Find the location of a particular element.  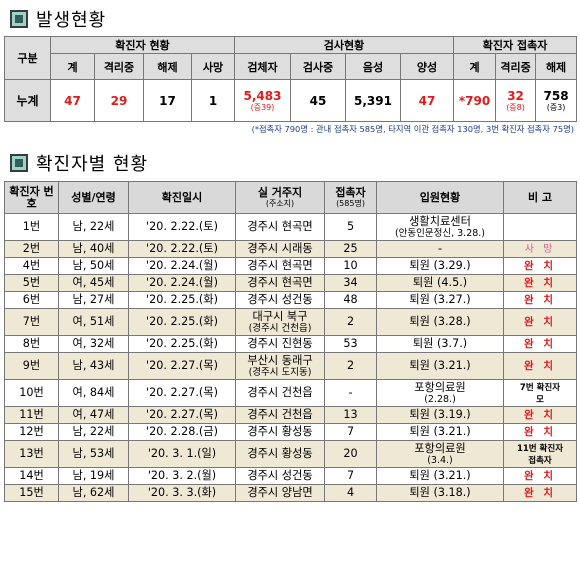

case-no: 6번 is located at coordinates (31, 299).